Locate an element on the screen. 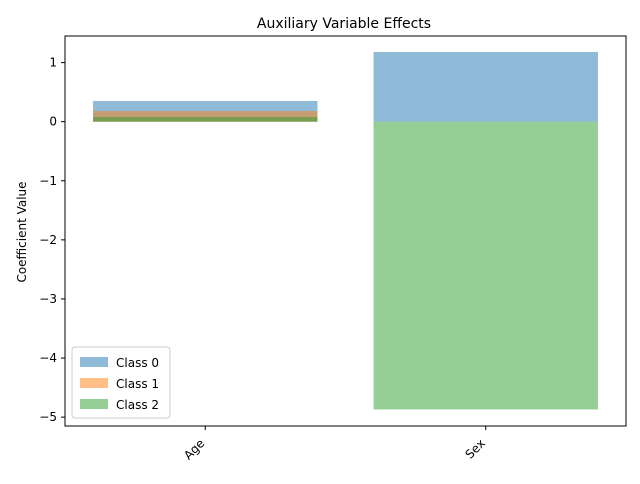  y-axis-label: Coefficient Value is located at coordinates (22, 231).